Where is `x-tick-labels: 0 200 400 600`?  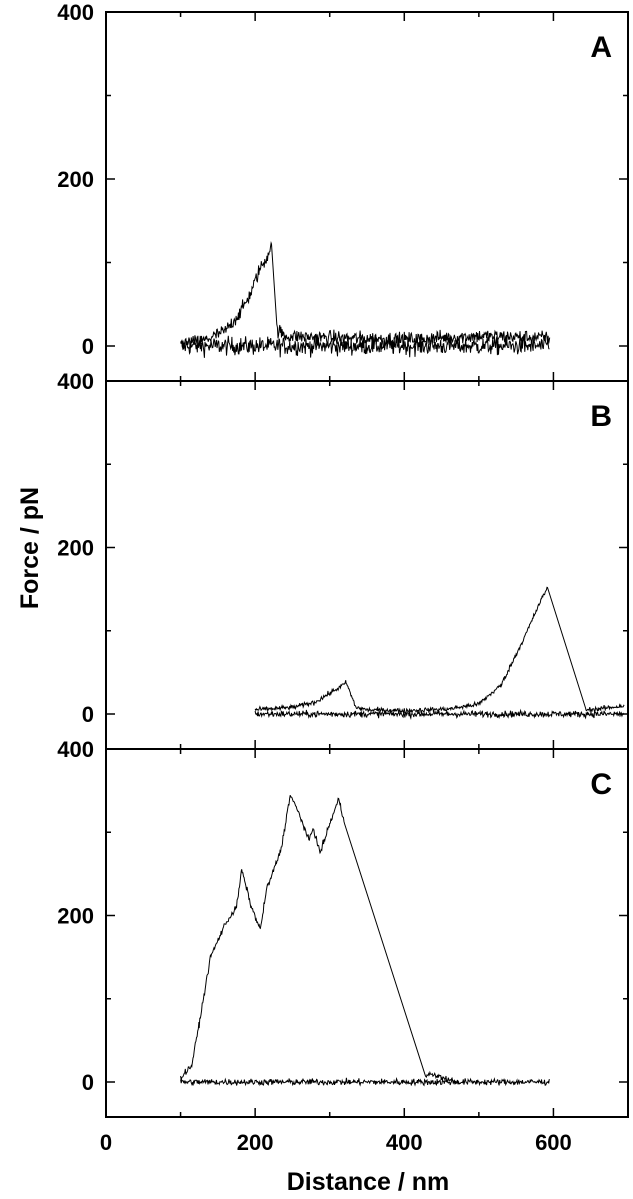
x-tick-labels: 0 200 400 600 is located at coordinates (336, 1142).